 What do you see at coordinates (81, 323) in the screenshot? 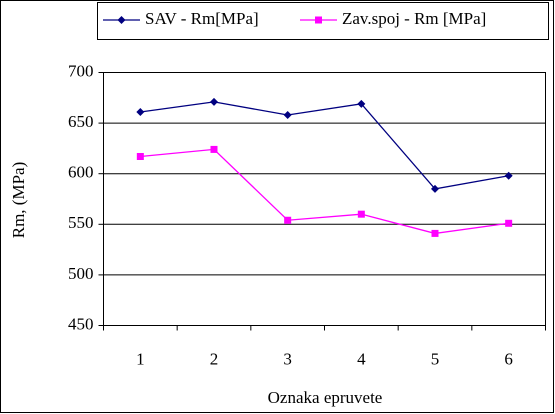
I see `y-tick-label: 450` at bounding box center [81, 323].